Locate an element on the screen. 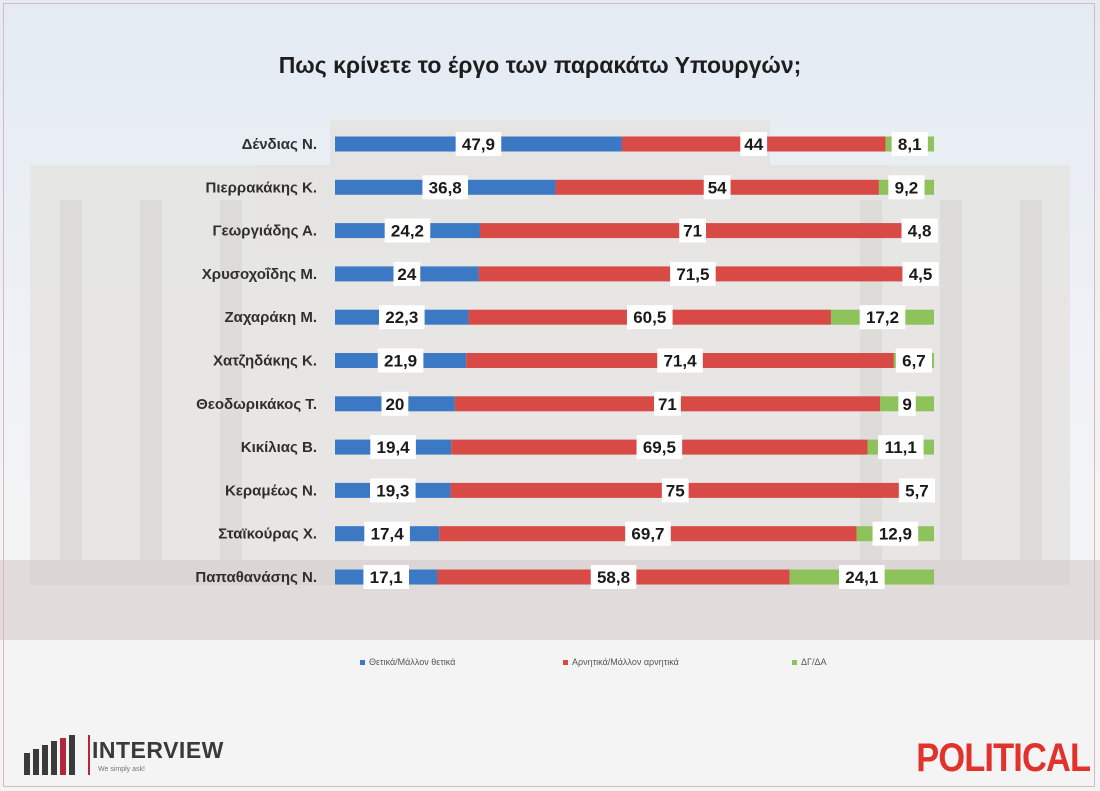 Image resolution: width=1100 pixels, height=791 pixels. value-label: 24 is located at coordinates (406, 274).